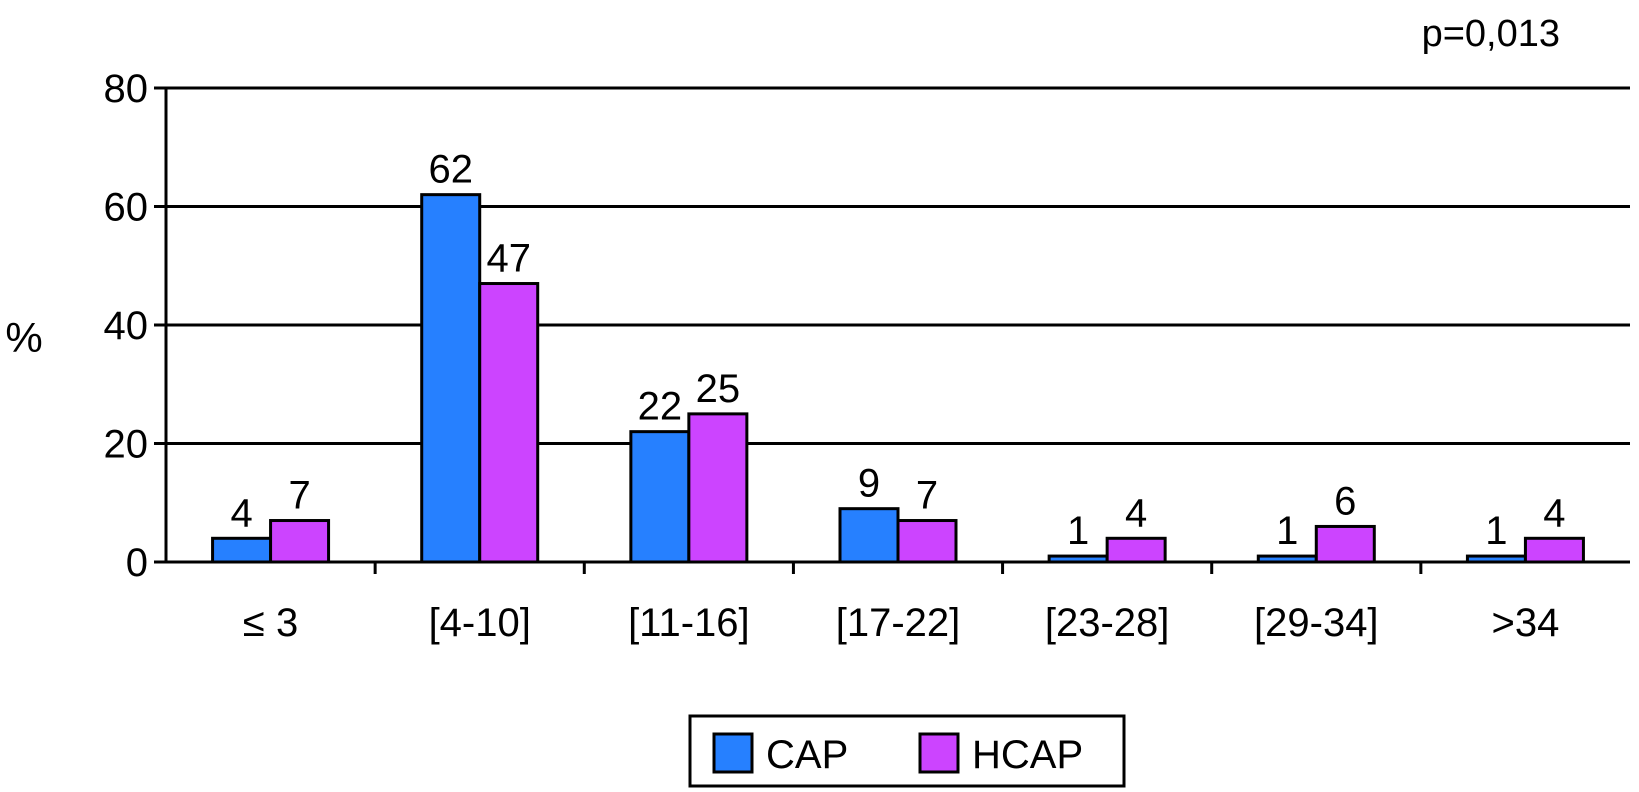 The height and width of the screenshot is (792, 1639). I want to click on y-tick-label: 40, so click(126, 326).